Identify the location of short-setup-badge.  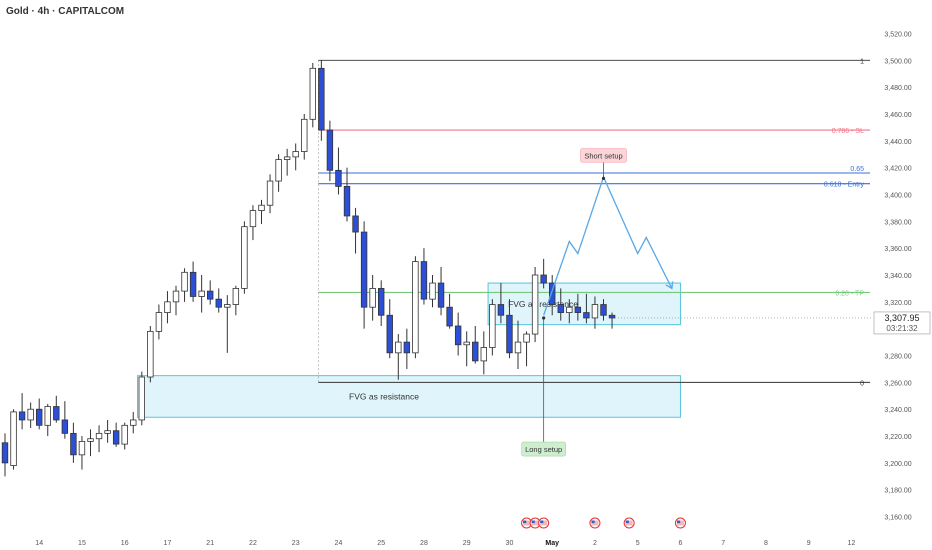
(603, 155).